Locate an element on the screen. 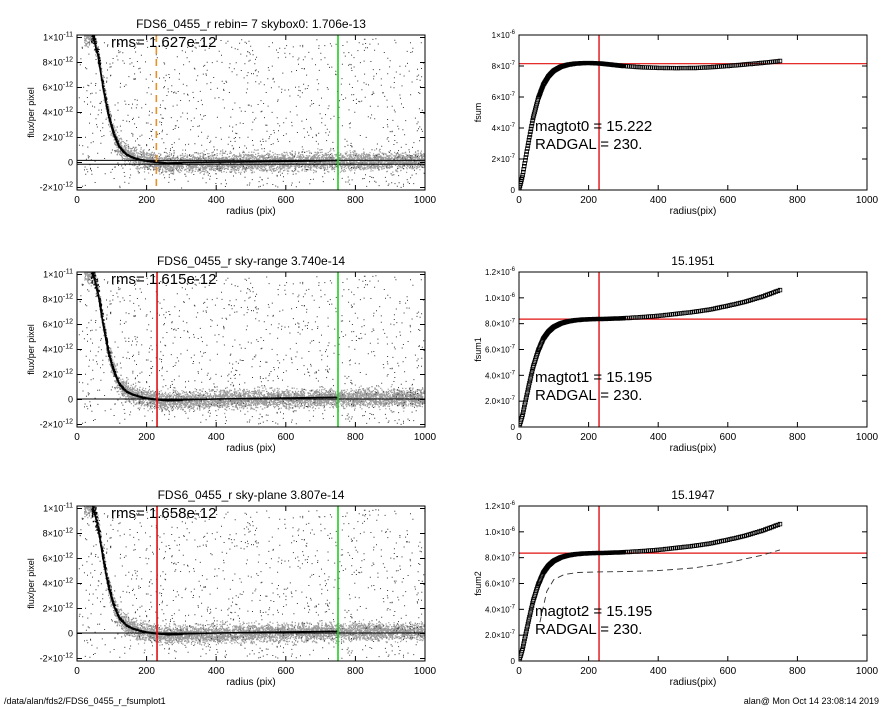  chart-title: 15.1951 is located at coordinates (693, 261).